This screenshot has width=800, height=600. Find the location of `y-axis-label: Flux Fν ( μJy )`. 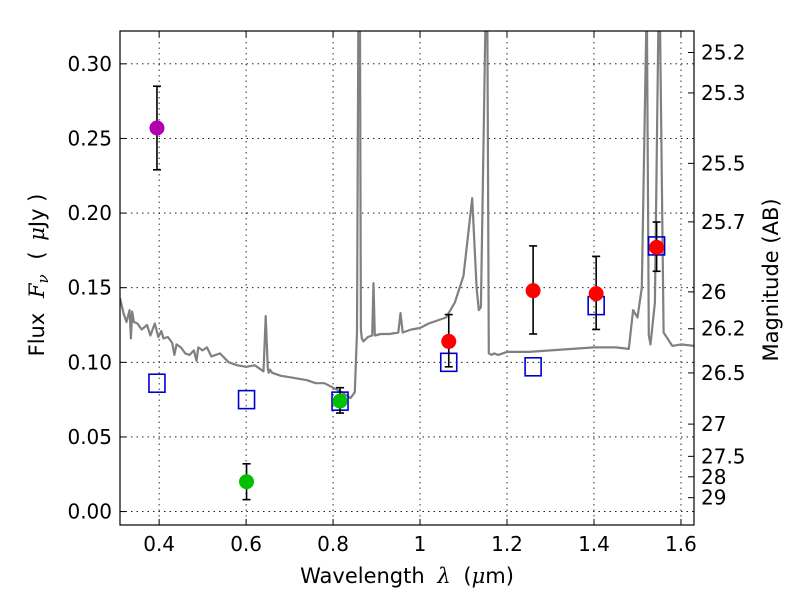

y-axis-label: Flux Fν ( μJy ) is located at coordinates (39, 275).